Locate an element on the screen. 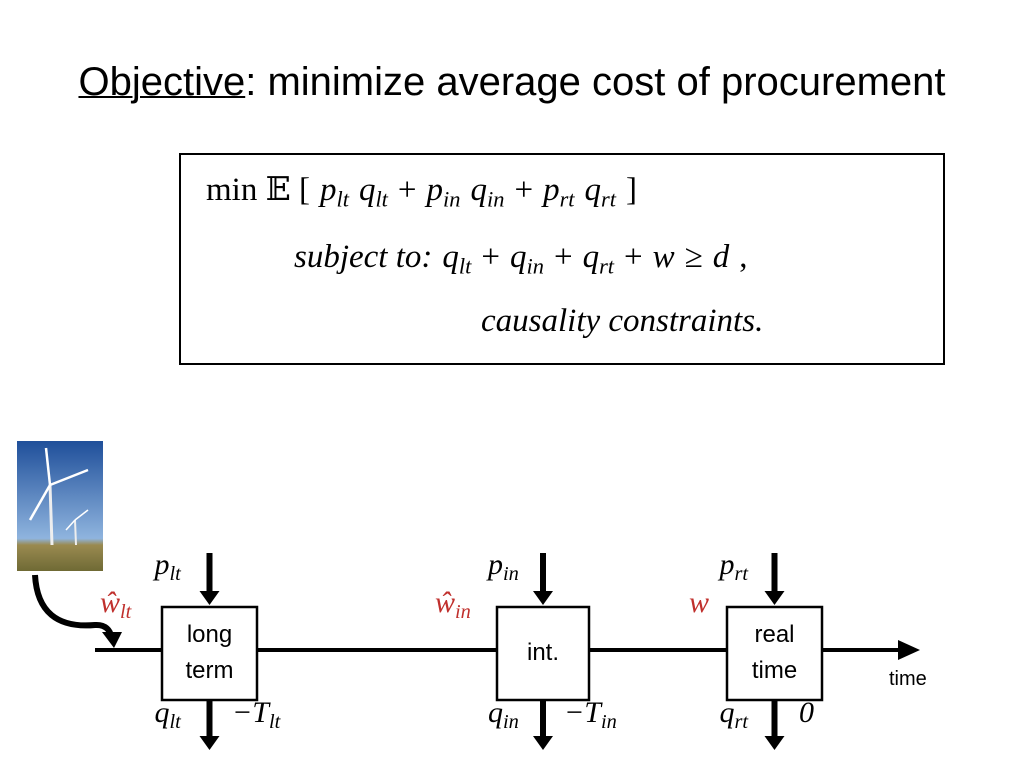 The width and height of the screenshot is (1024, 768). formula-line: min 𝔼 [plt qlt + pin qin + prt qrt] is located at coordinates (421, 191).